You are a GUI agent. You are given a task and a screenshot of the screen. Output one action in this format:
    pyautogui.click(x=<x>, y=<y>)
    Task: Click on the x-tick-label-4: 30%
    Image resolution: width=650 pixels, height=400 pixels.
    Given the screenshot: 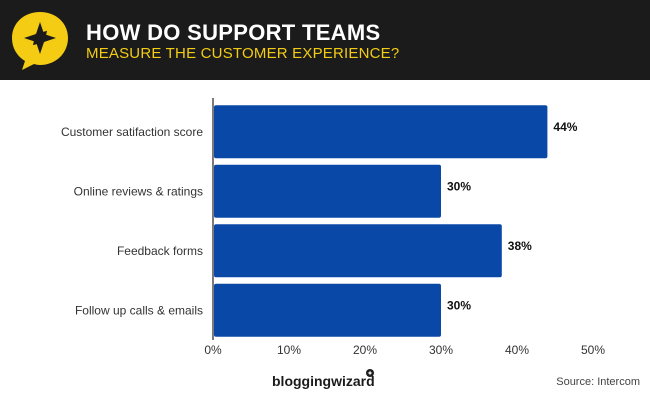 What is the action you would take?
    pyautogui.click(x=441, y=350)
    